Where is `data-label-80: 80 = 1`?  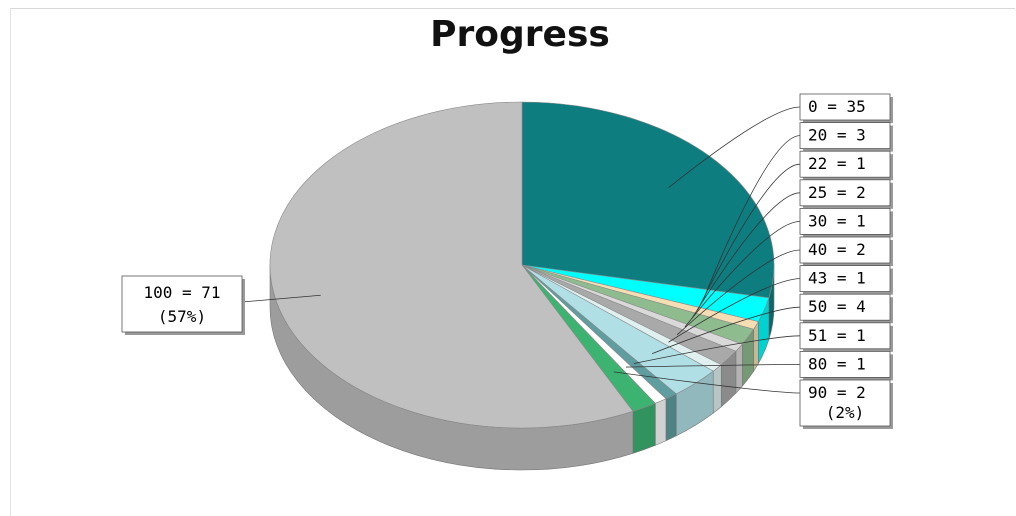 data-label-80: 80 = 1 is located at coordinates (837, 363).